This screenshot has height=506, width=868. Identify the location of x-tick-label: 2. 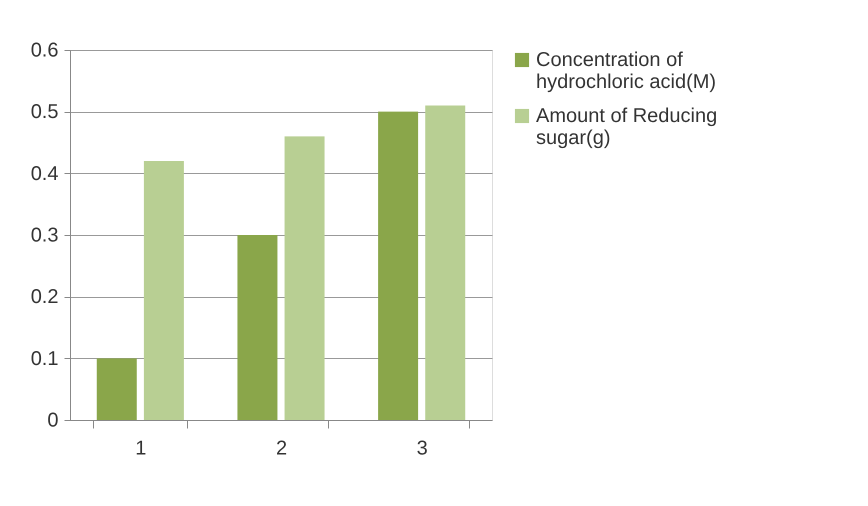
(282, 449).